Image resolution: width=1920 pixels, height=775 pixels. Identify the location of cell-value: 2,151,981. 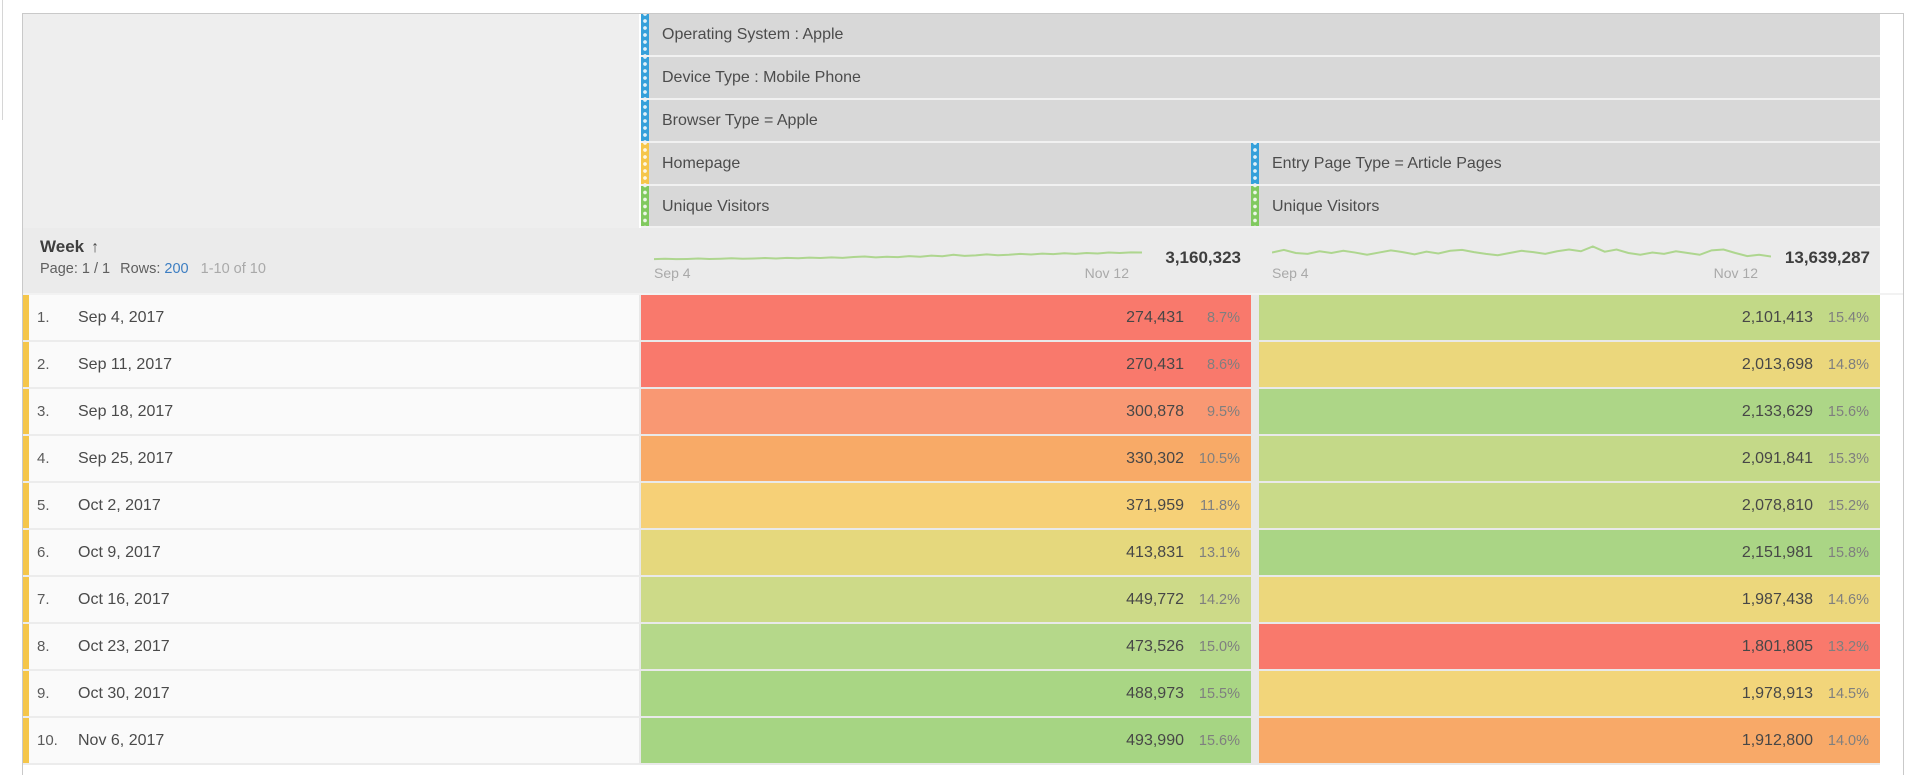
(1777, 552).